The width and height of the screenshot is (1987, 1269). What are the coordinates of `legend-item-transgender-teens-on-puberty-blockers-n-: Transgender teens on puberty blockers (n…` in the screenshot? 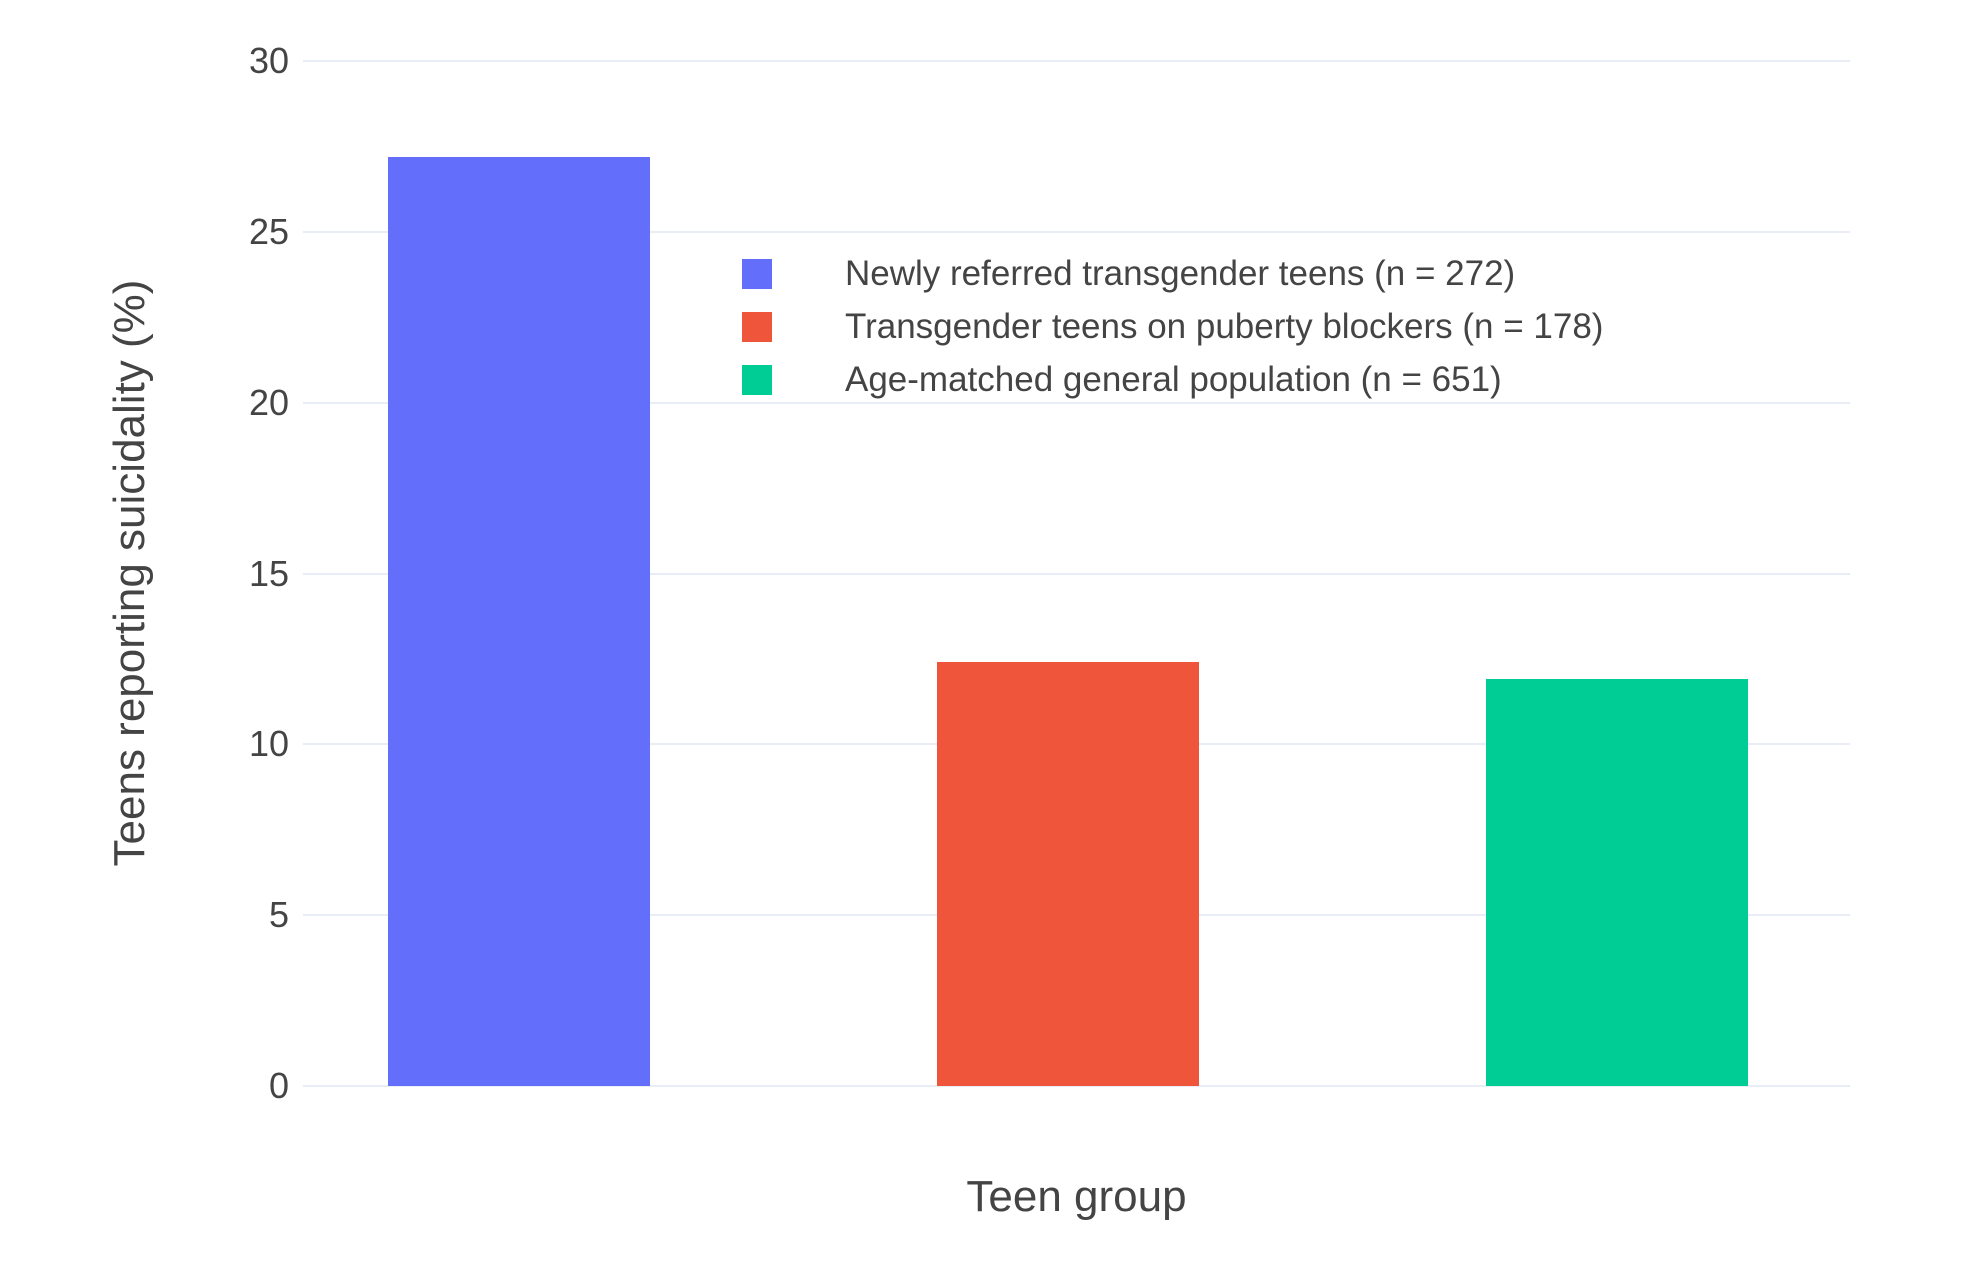 It's located at (1172, 326).